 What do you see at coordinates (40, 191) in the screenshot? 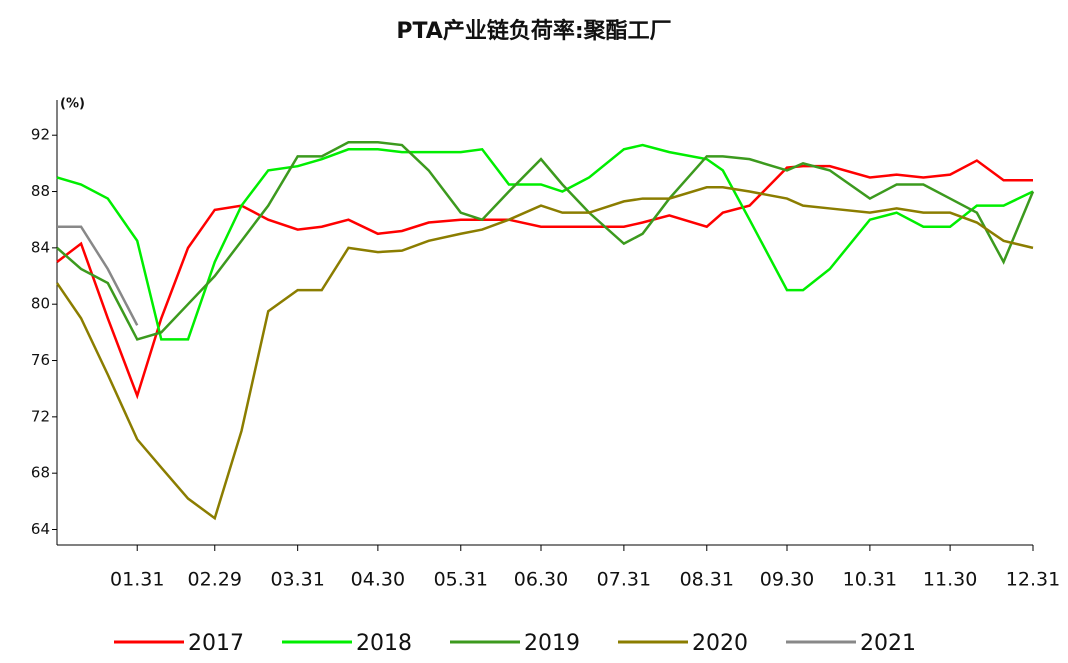
I see `y-tick-label: 88` at bounding box center [40, 191].